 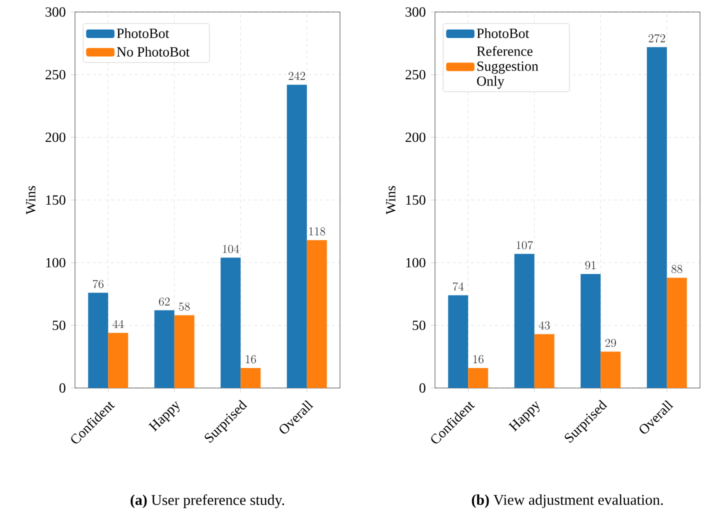 I want to click on data-label: 104, so click(x=231, y=249).